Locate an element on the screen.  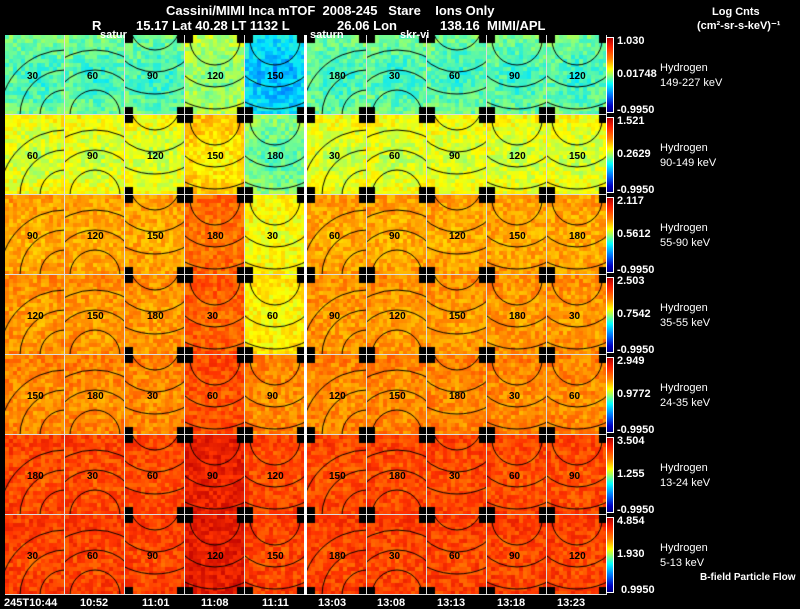
colorbar-max-label: 1.521 is located at coordinates (631, 121).